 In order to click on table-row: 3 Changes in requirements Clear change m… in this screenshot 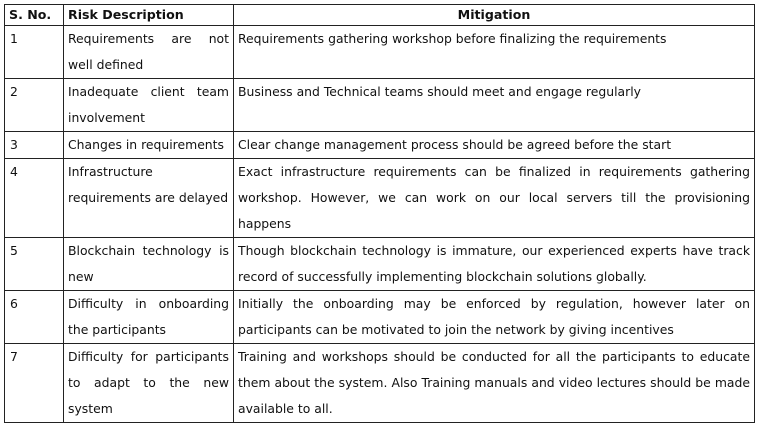, I will do `click(379, 145)`.